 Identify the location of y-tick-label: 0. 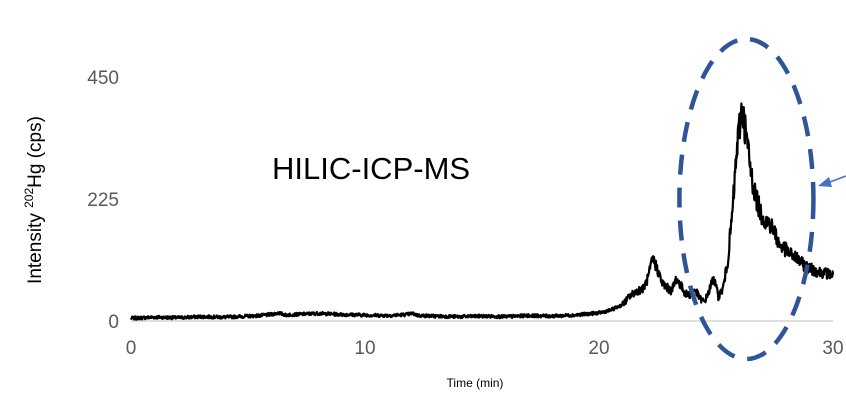
(113, 322).